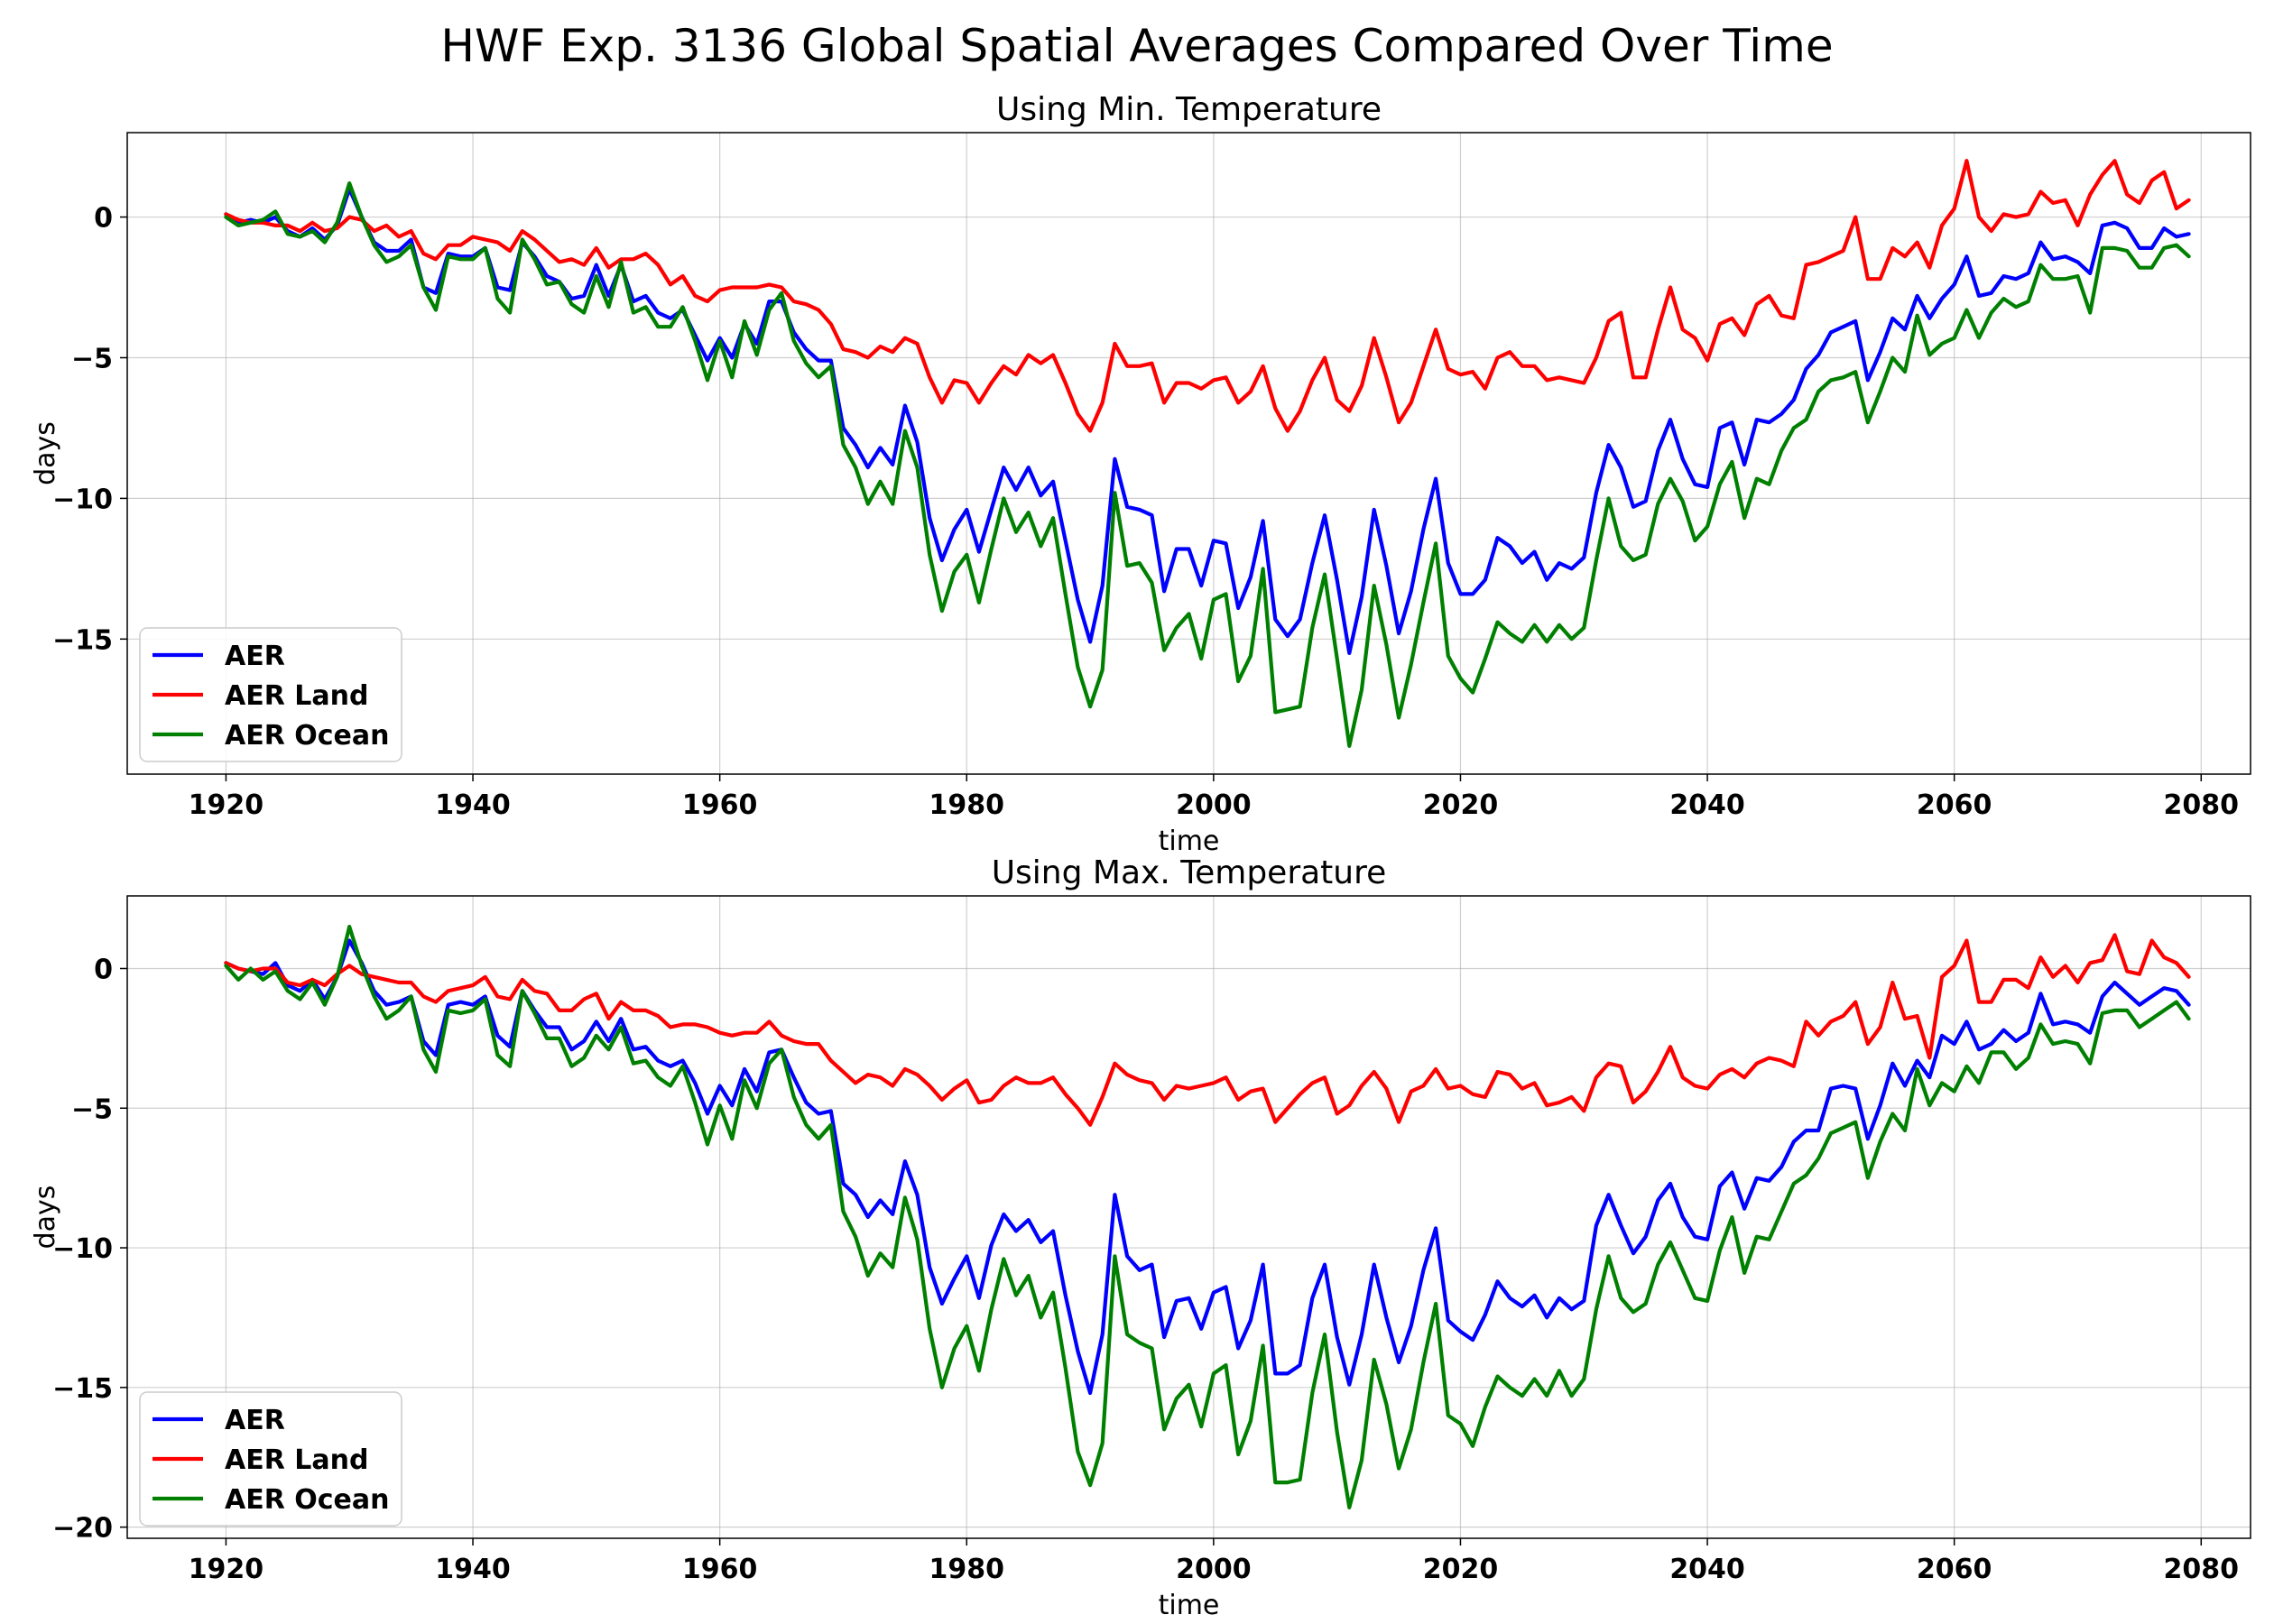 The width and height of the screenshot is (2274, 1624). What do you see at coordinates (1190, 1606) in the screenshot?
I see `bottom-x-axis-label: time` at bounding box center [1190, 1606].